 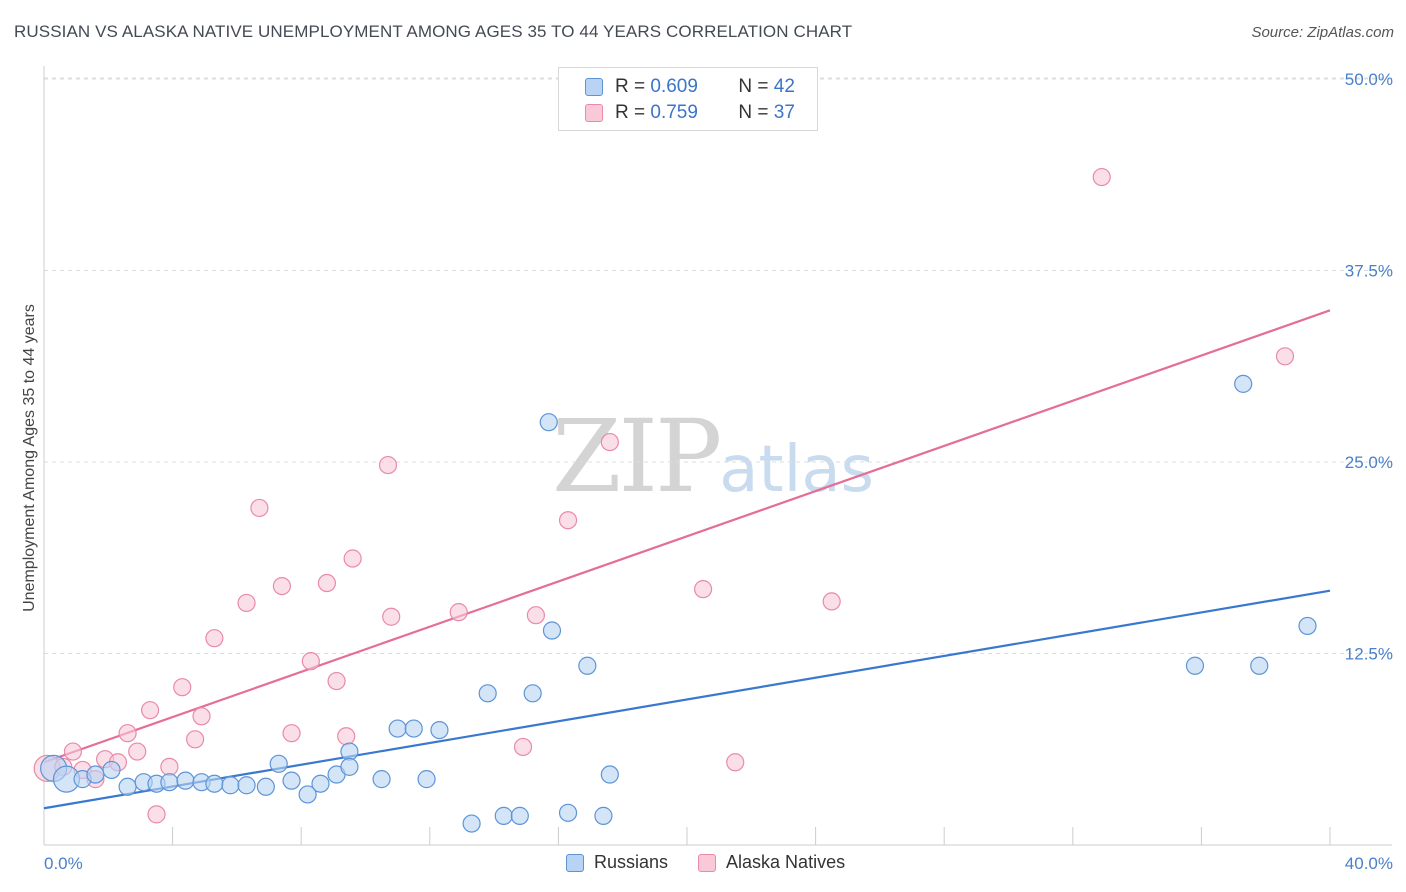 I want to click on legend-r-label: R =, so click(x=630, y=112).